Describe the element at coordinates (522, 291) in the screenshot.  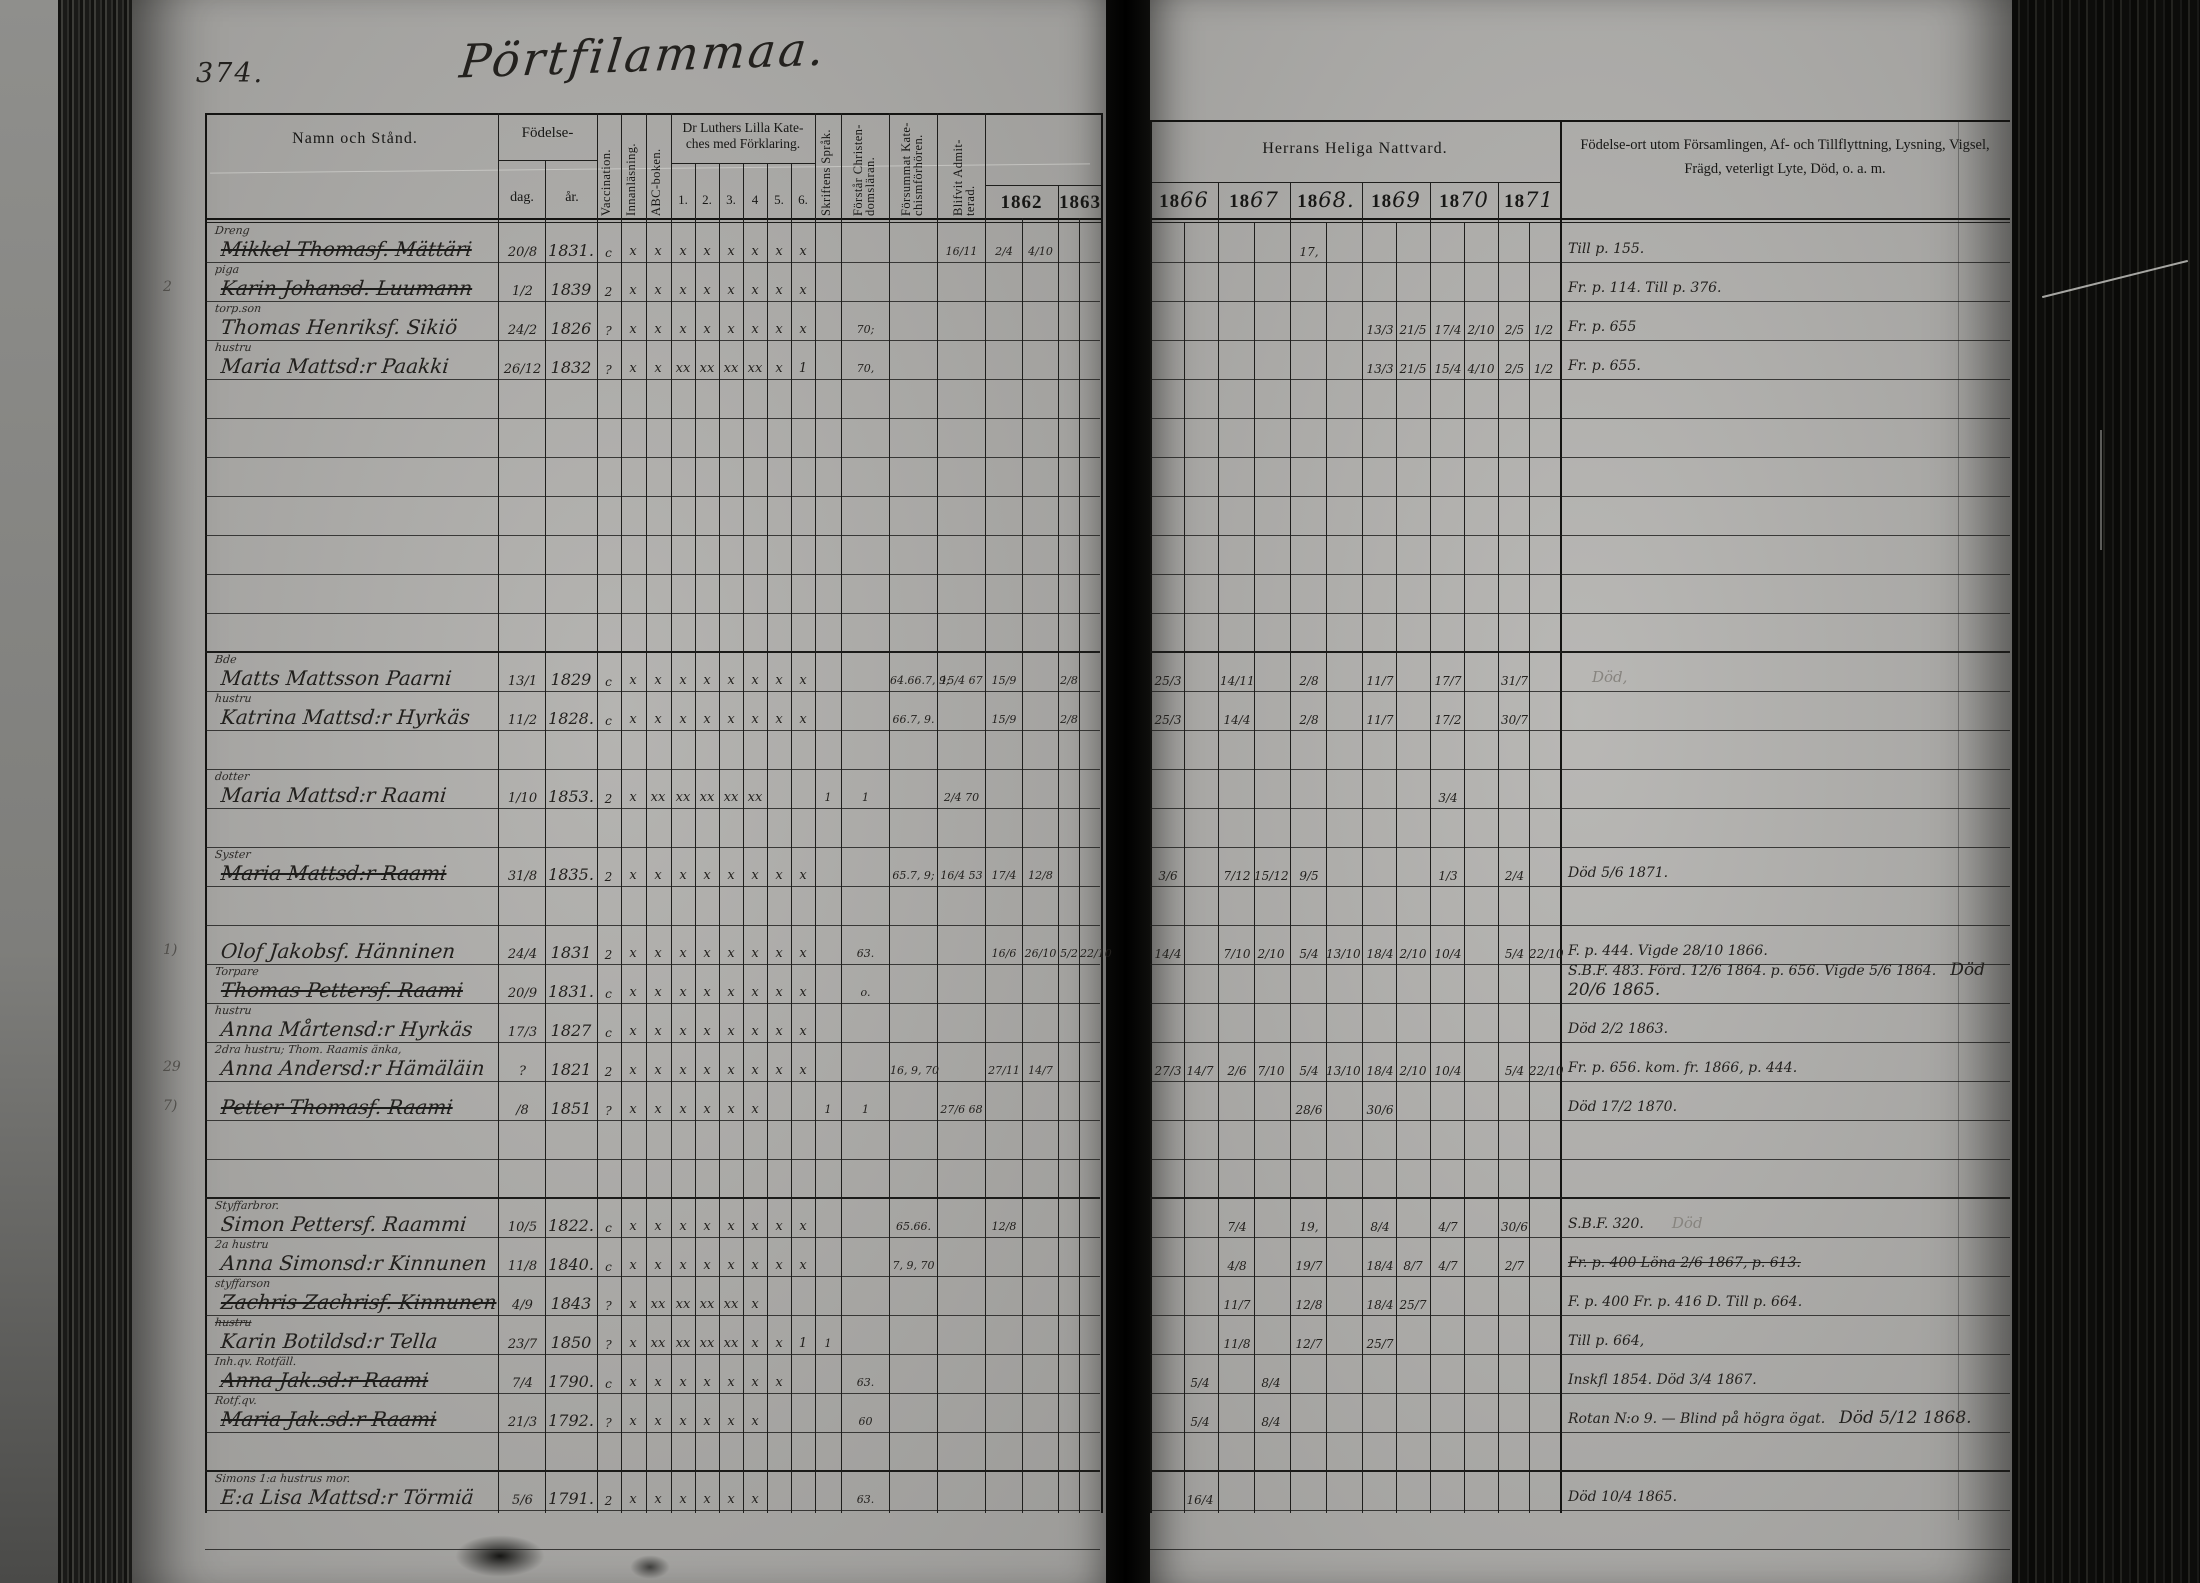
I see `birth-day: 1/2` at that location.